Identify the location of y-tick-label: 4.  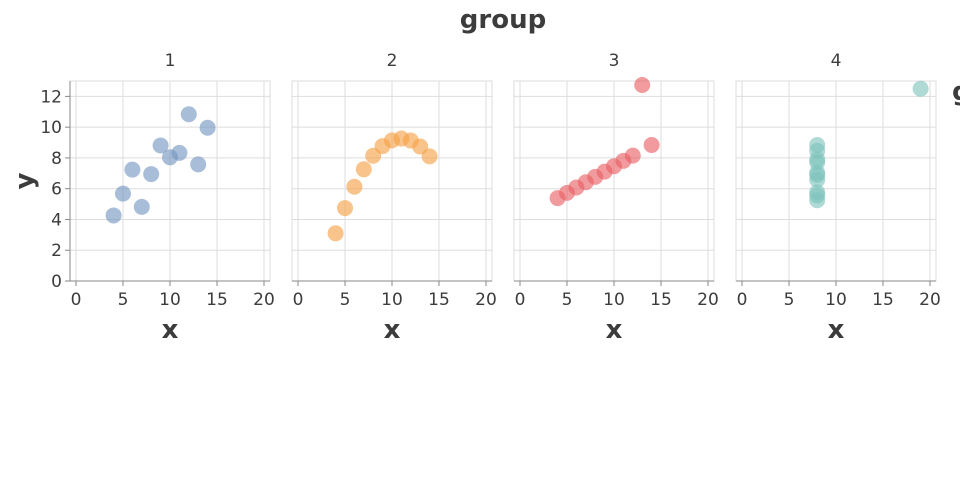
(56, 220).